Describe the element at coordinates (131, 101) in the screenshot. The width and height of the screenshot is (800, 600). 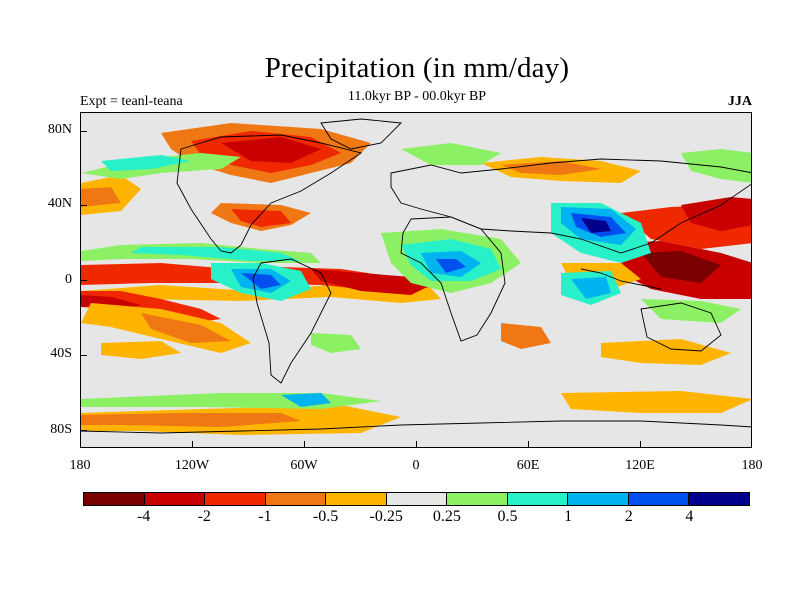
I see `experiment-label: Expt = teanl-teana` at that location.